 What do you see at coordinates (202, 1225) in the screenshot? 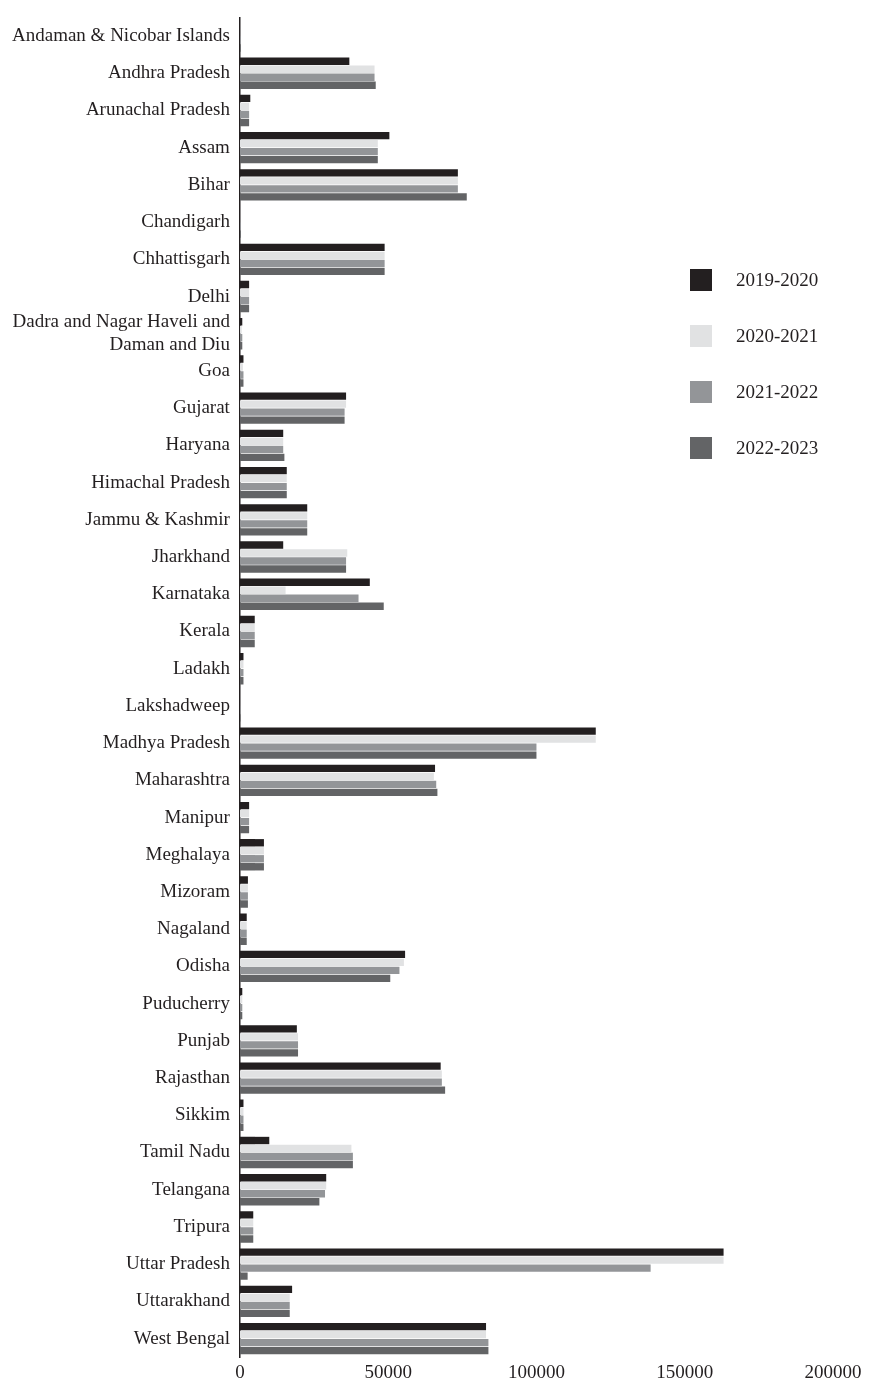
I see `y-tick-label: Tripura` at bounding box center [202, 1225].